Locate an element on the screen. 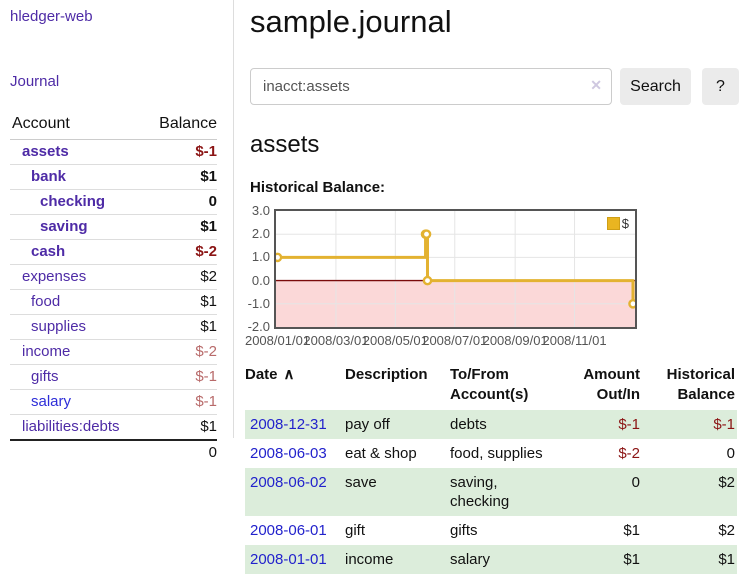 Image resolution: width=742 pixels, height=582 pixels. account-link-bank: bank is located at coordinates (49, 176).